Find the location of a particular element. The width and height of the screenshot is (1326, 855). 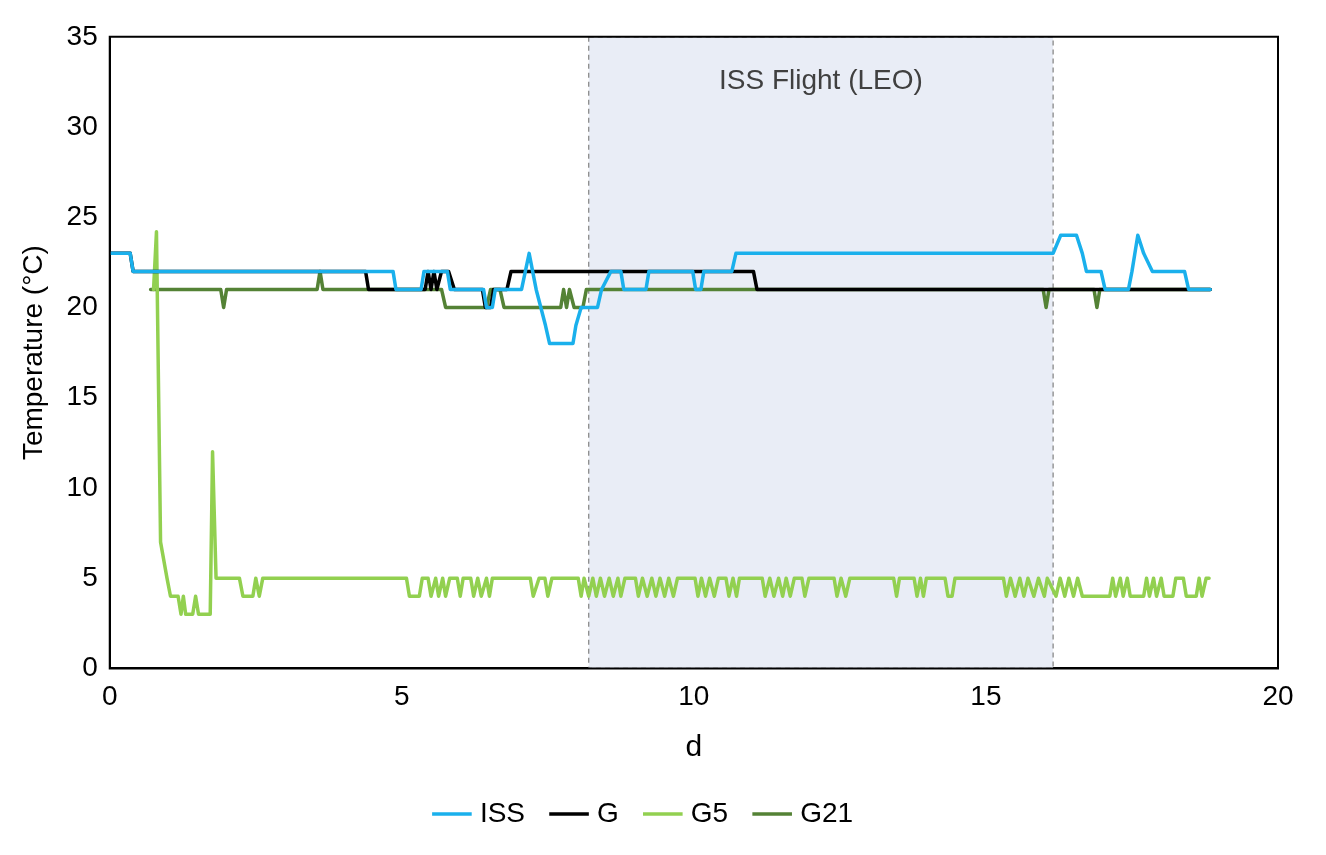

y-tick-label: 35 is located at coordinates (82, 35).